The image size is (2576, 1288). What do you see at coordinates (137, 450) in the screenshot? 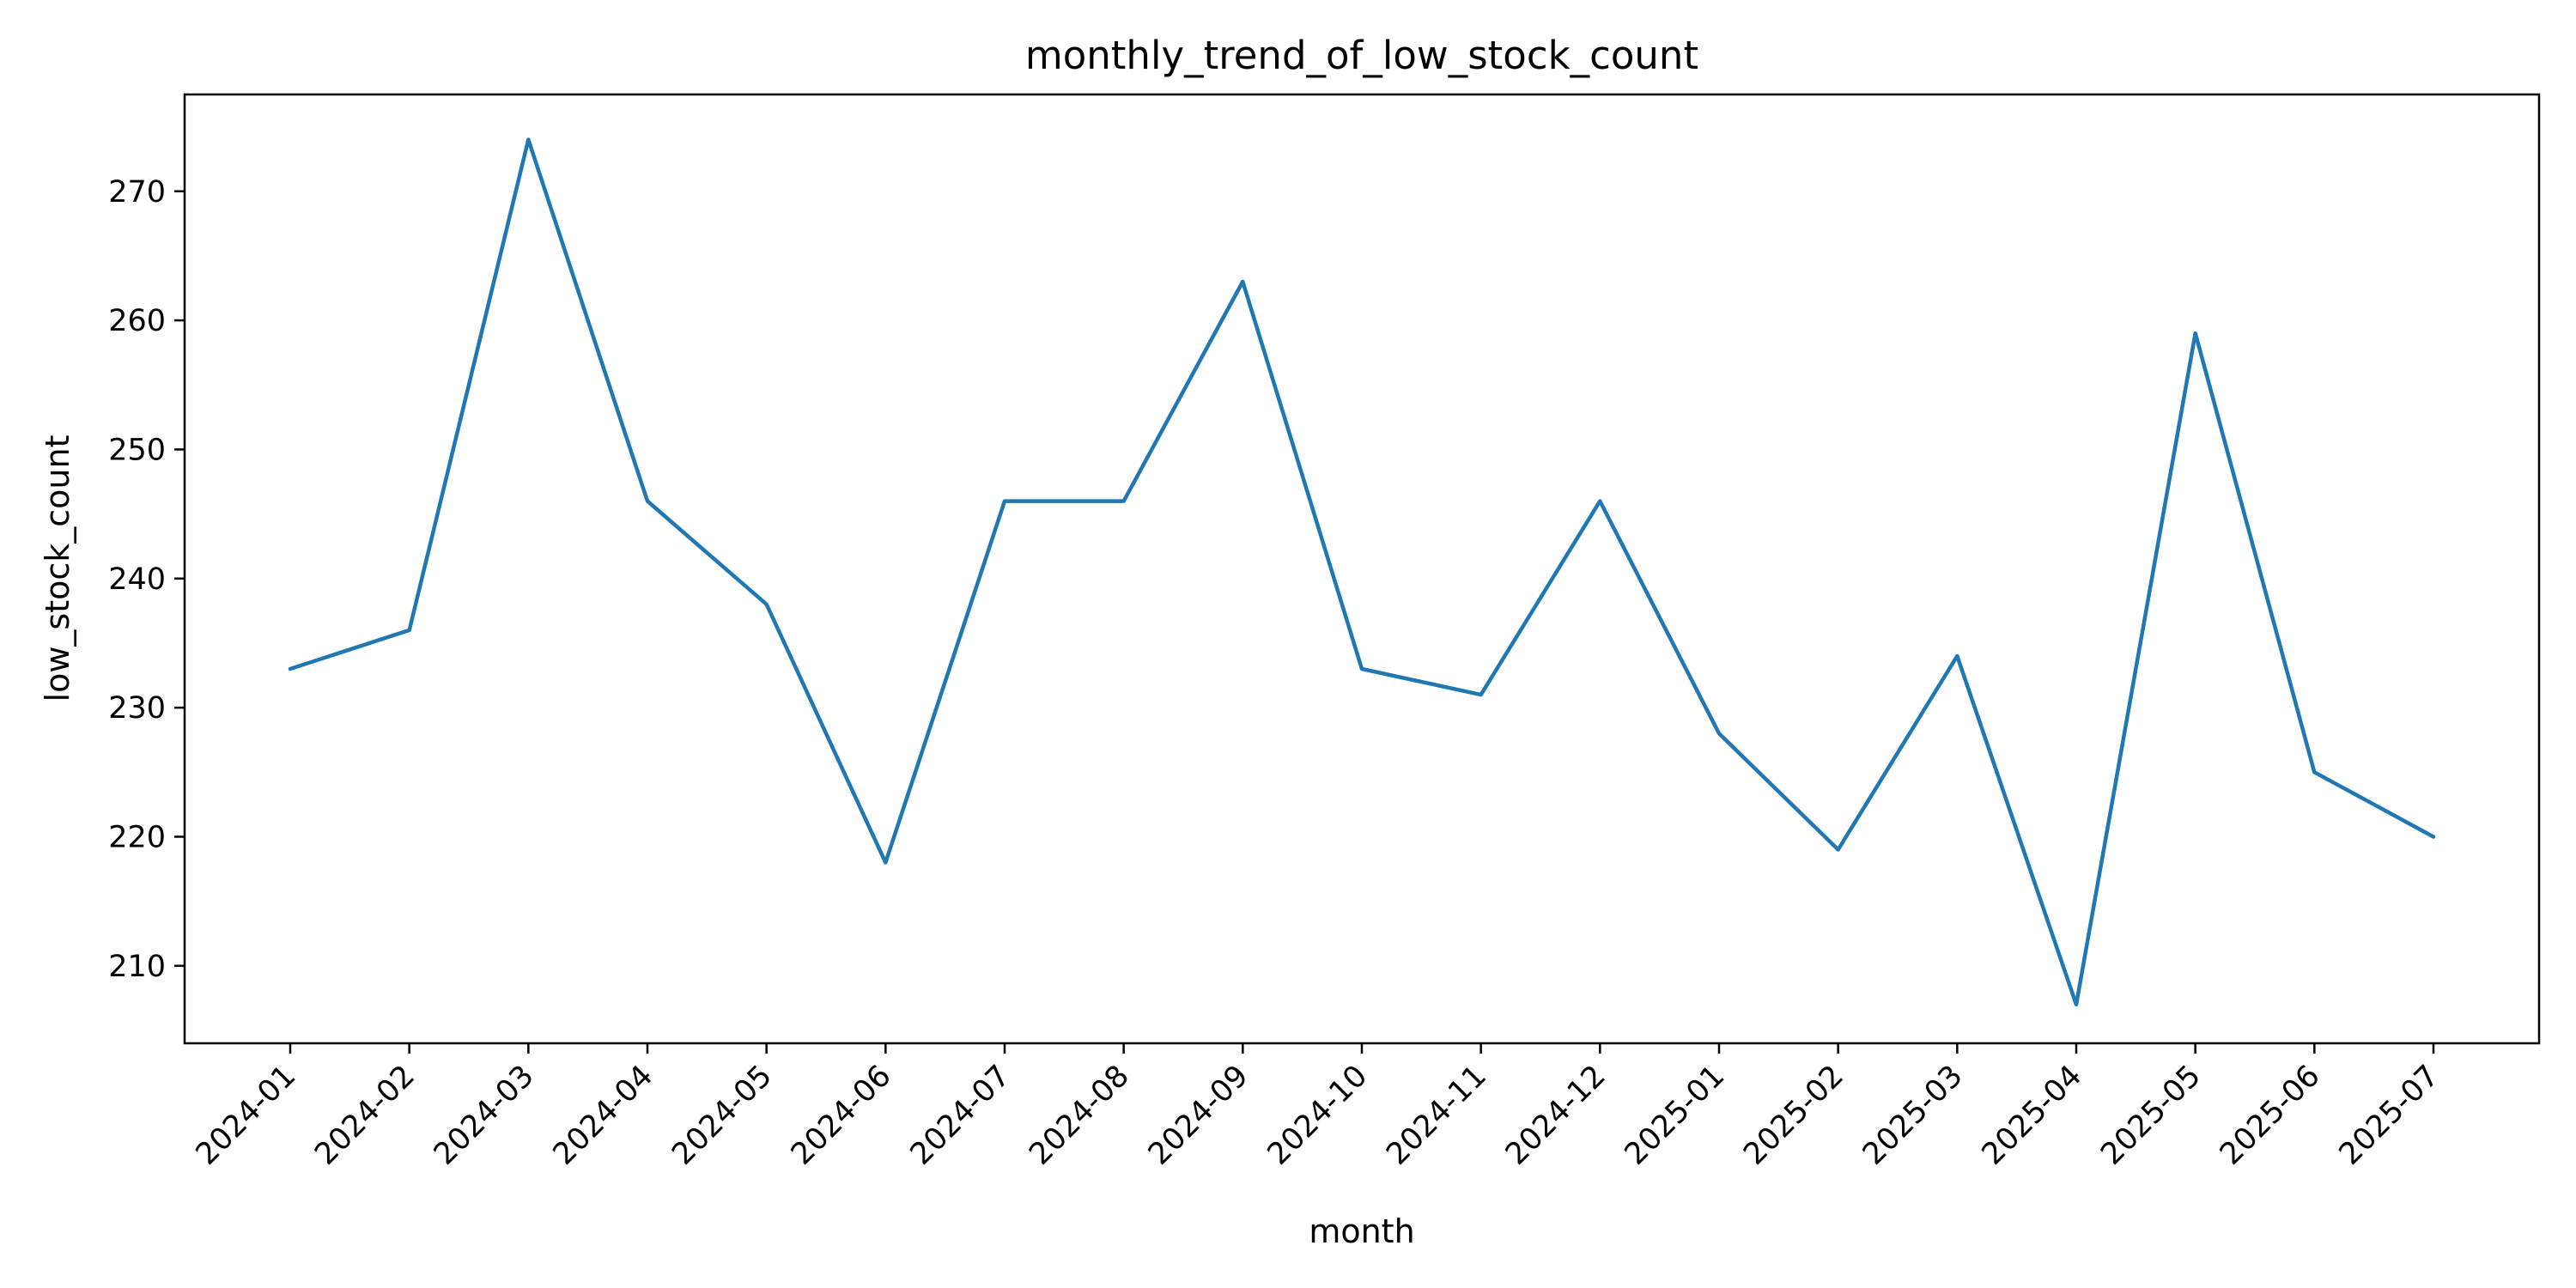
I see `y-tick-label: 250` at bounding box center [137, 450].